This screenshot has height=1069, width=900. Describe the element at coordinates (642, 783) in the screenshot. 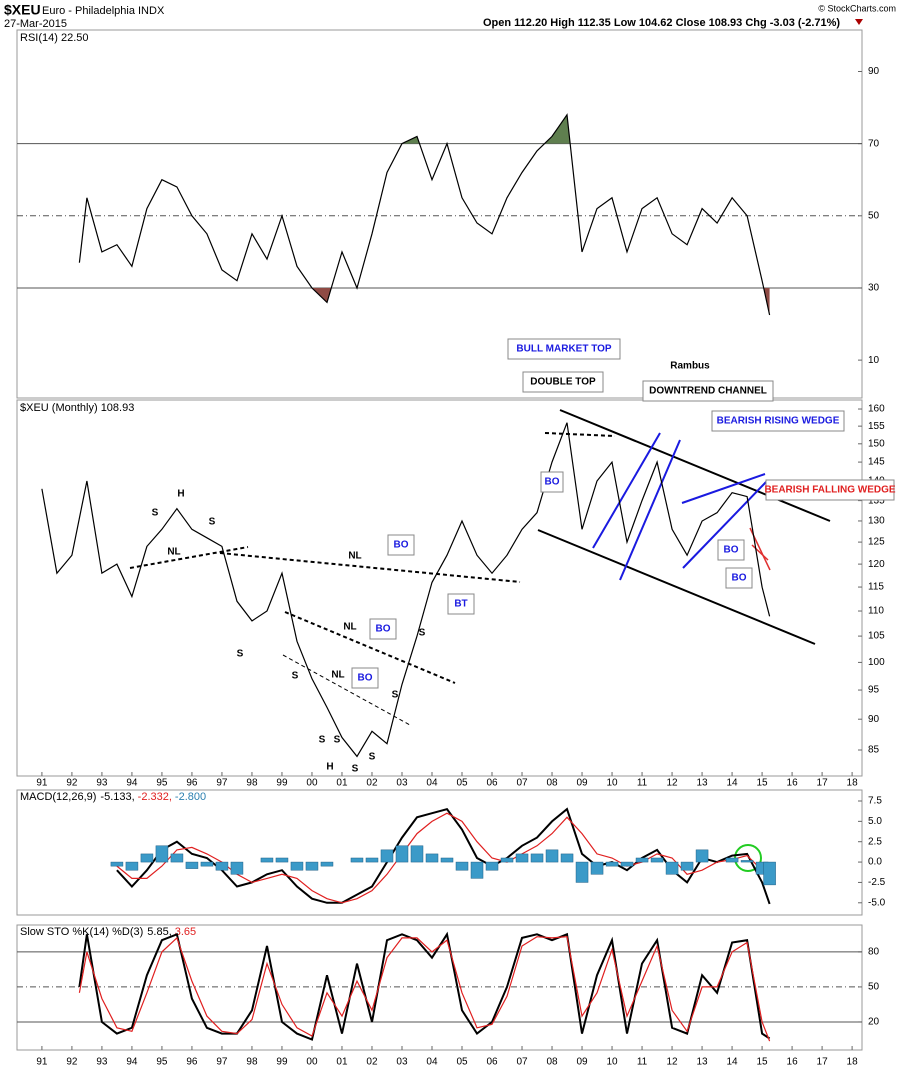

I see `x-tick-label: 11` at that location.